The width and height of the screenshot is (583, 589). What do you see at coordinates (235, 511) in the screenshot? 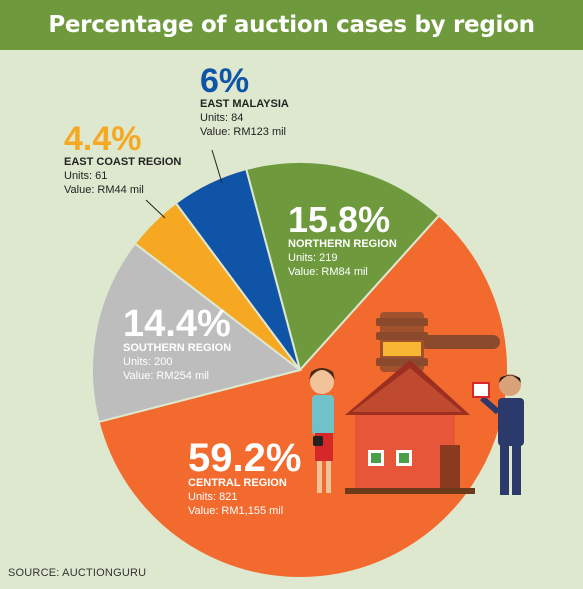
I see `value-label-central: Value: RM1,155 mil` at bounding box center [235, 511].